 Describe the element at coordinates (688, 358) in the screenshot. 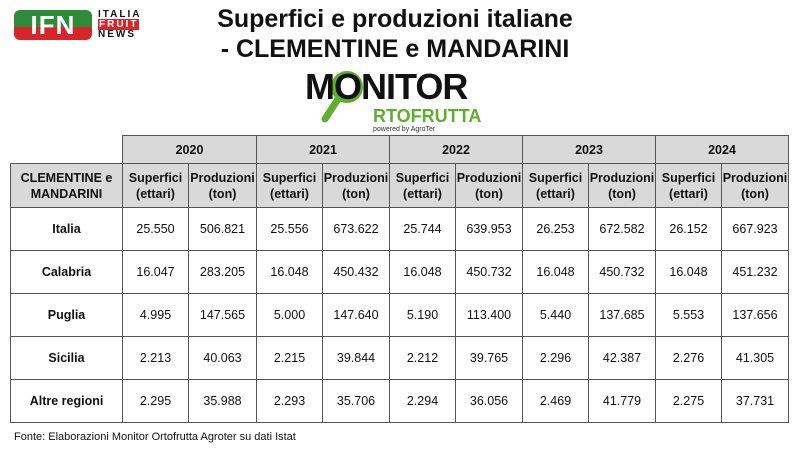

I see `table-cell: 2.276` at that location.